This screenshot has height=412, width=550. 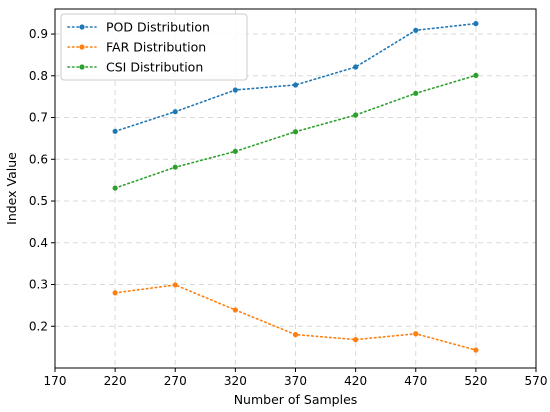 What do you see at coordinates (235, 381) in the screenshot?
I see `x-tick-label: 320` at bounding box center [235, 381].